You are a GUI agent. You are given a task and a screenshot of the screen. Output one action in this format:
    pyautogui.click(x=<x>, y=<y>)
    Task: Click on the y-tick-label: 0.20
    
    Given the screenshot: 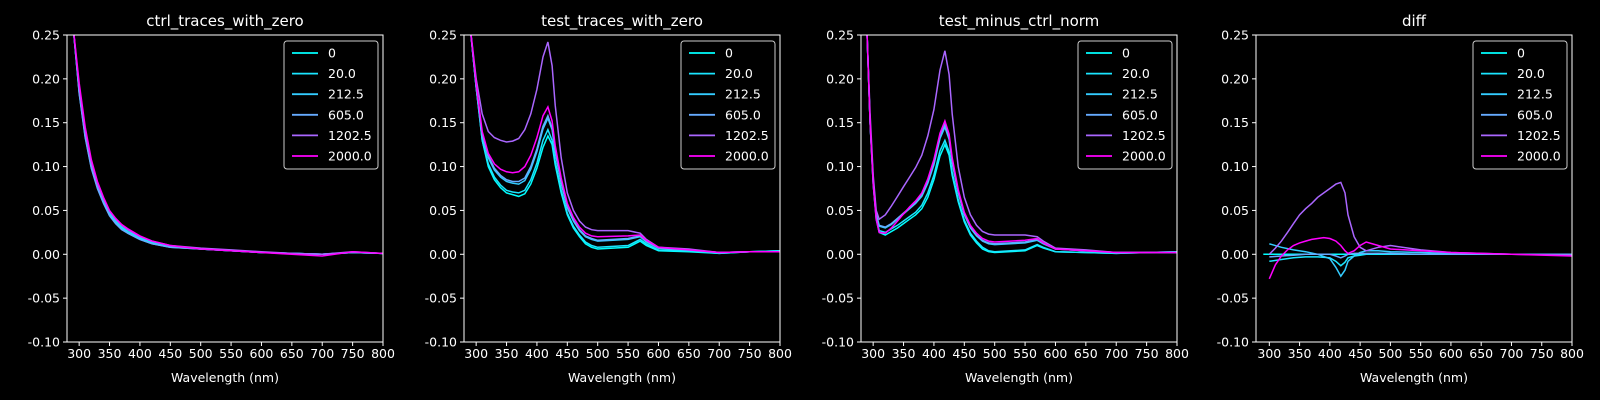 What is the action you would take?
    pyautogui.click(x=840, y=78)
    